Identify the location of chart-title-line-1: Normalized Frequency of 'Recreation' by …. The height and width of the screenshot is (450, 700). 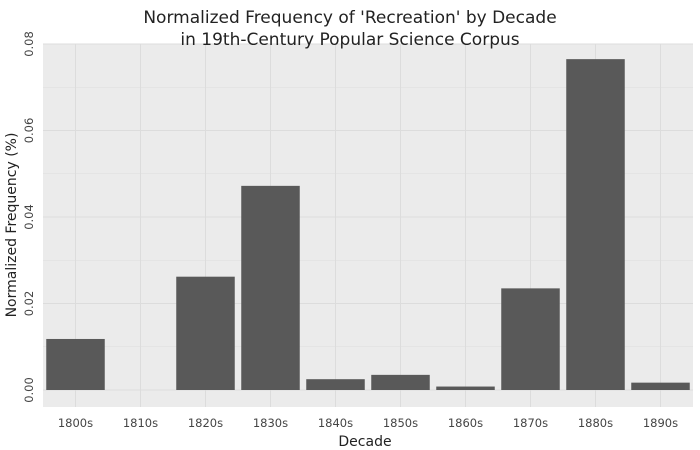
(349, 18).